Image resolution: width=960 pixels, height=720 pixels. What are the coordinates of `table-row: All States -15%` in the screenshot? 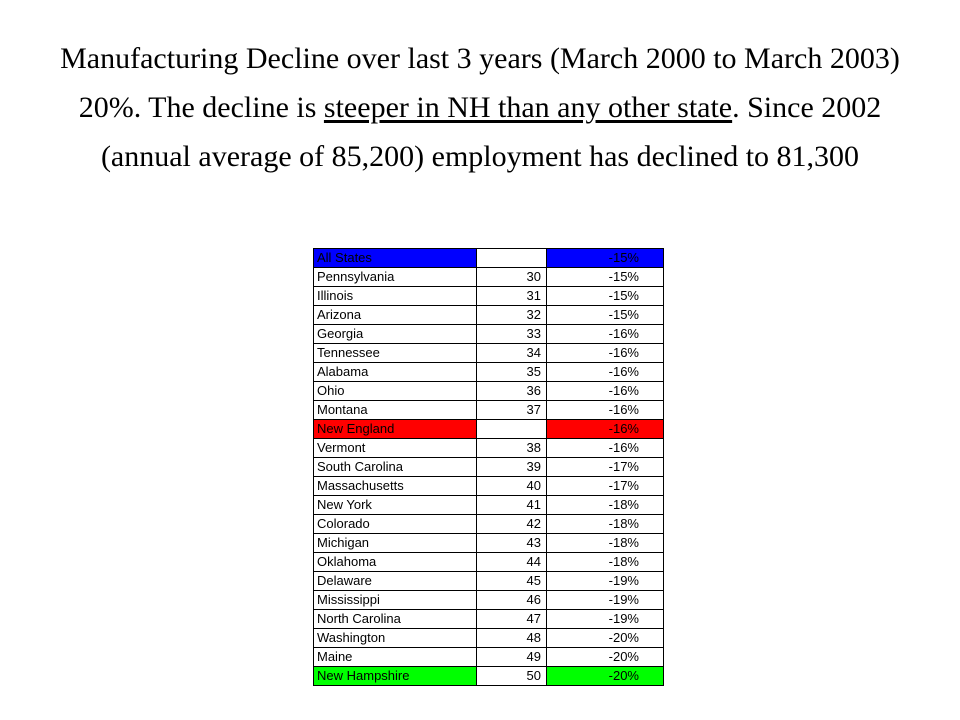 It's located at (488, 258).